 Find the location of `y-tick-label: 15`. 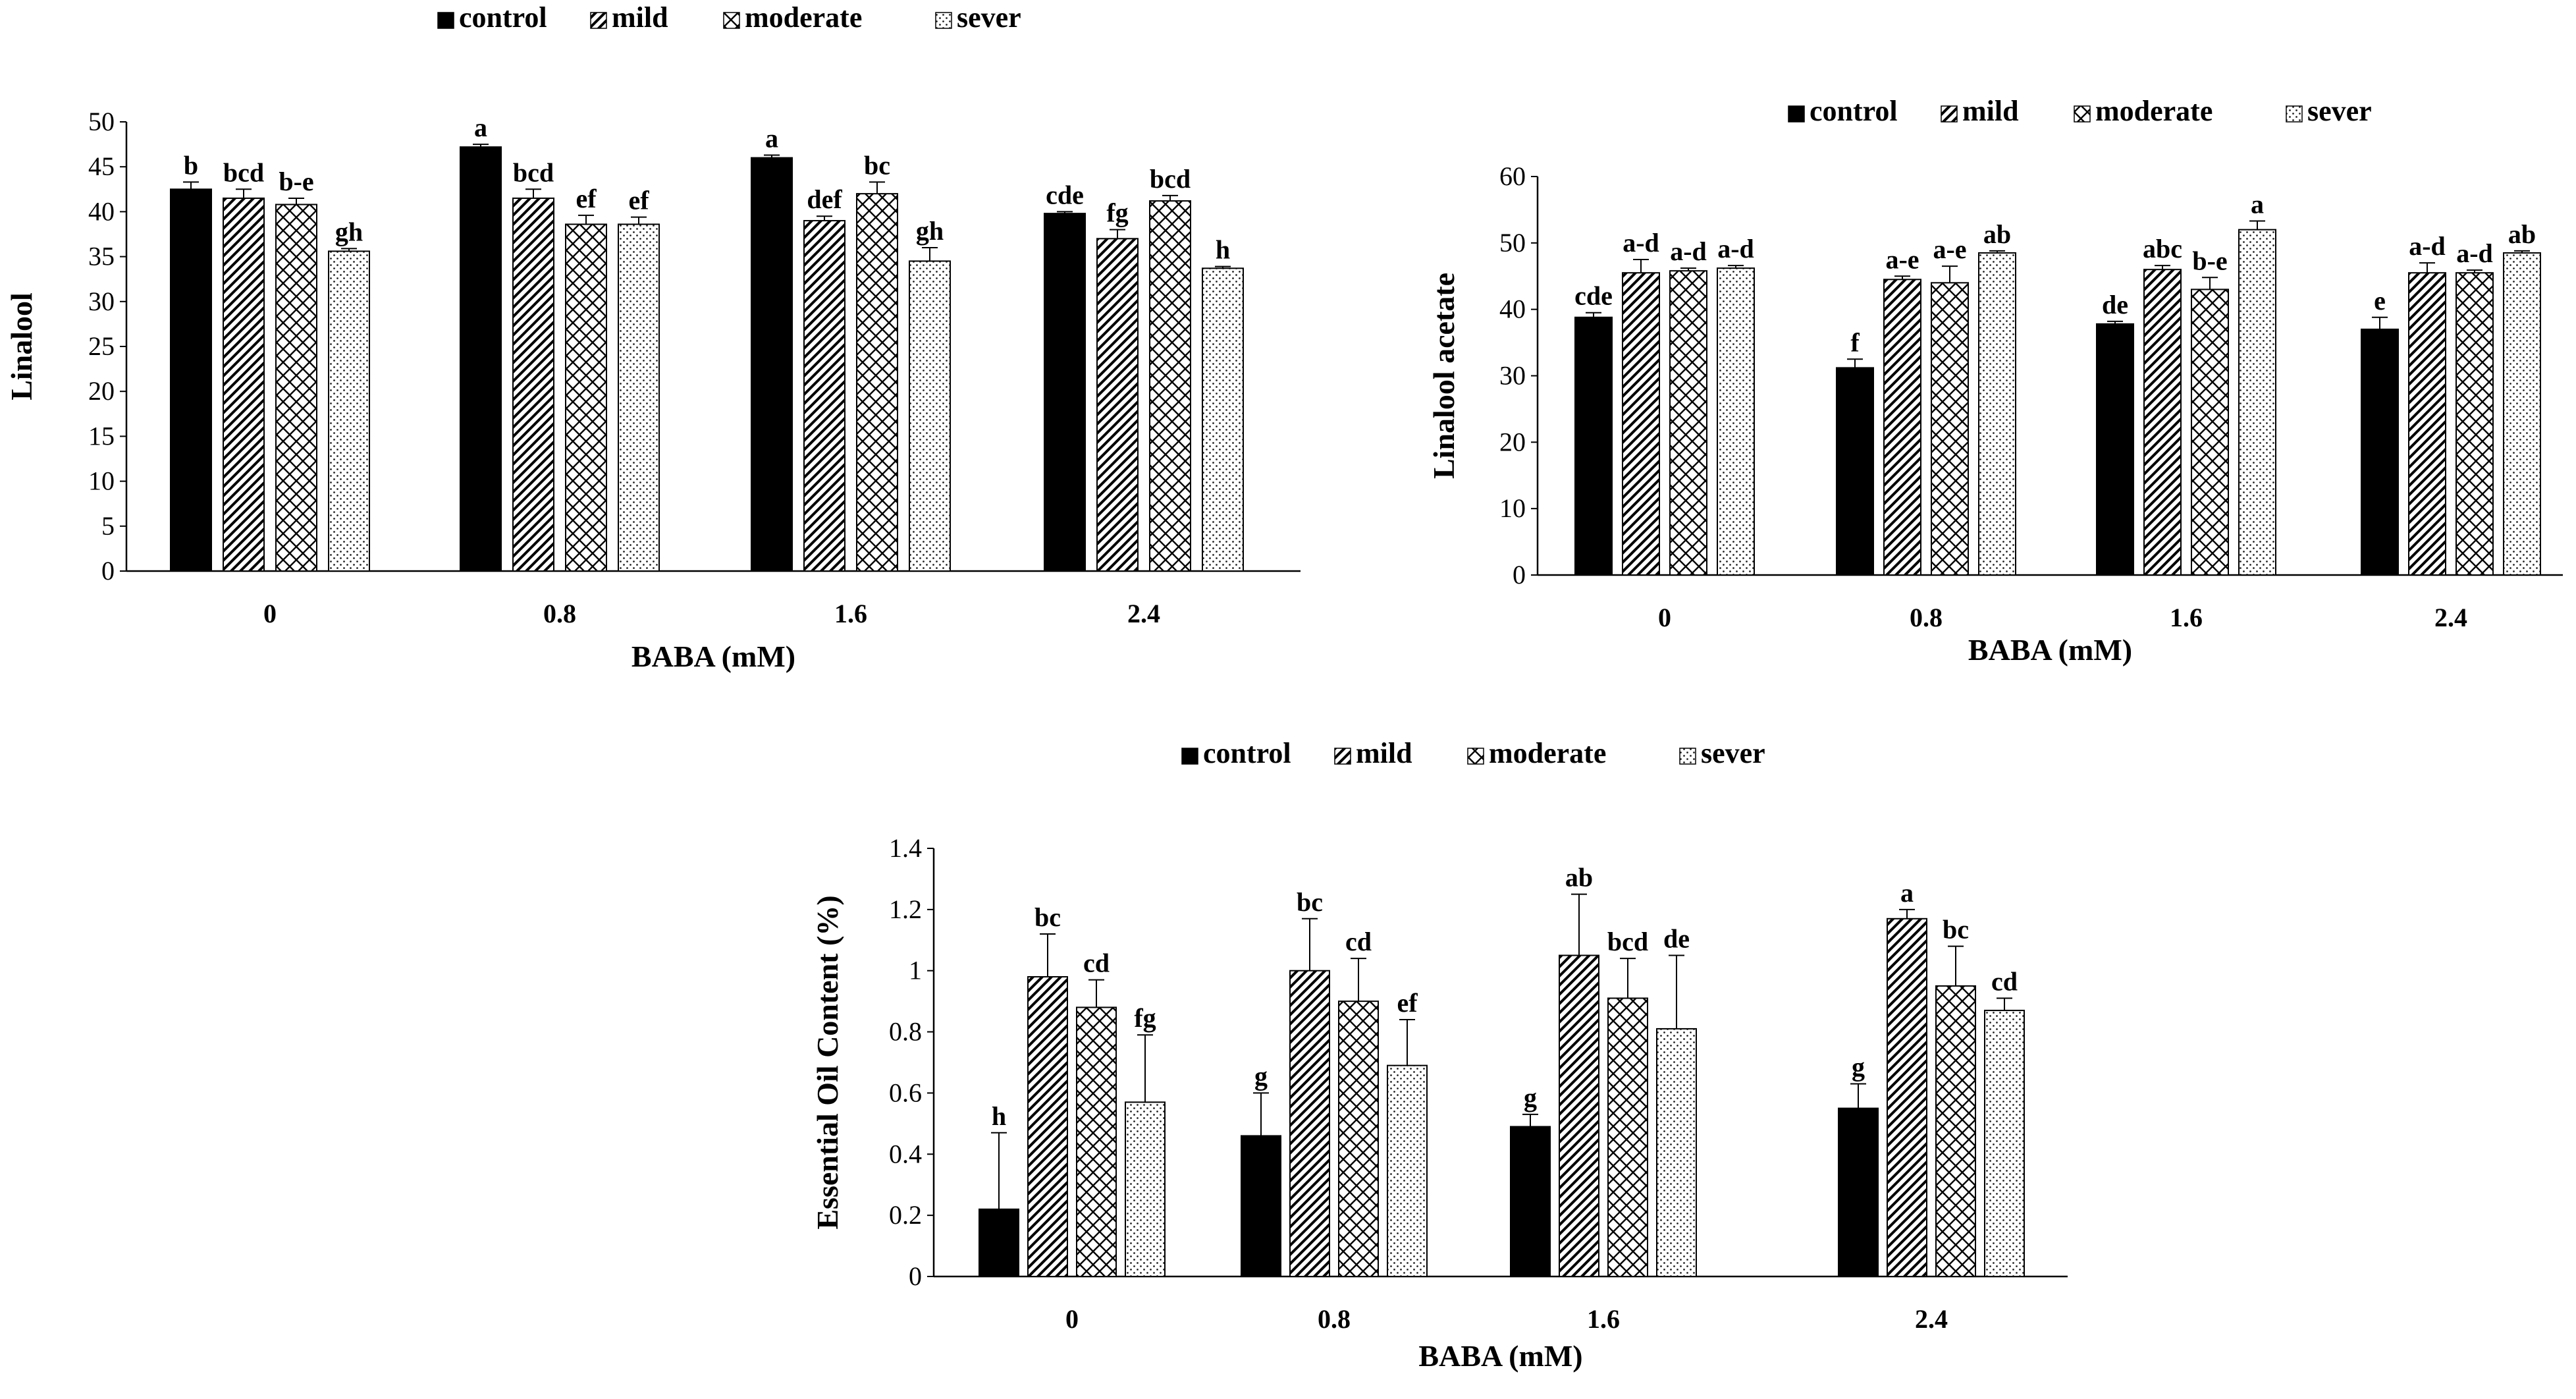

y-tick-label: 15 is located at coordinates (102, 436).